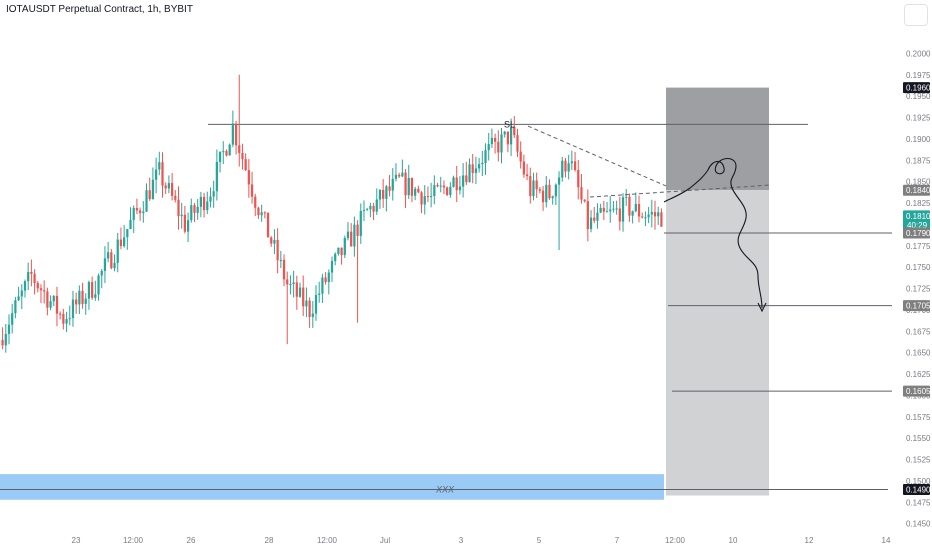  I want to click on zone-label: XXX, so click(445, 490).